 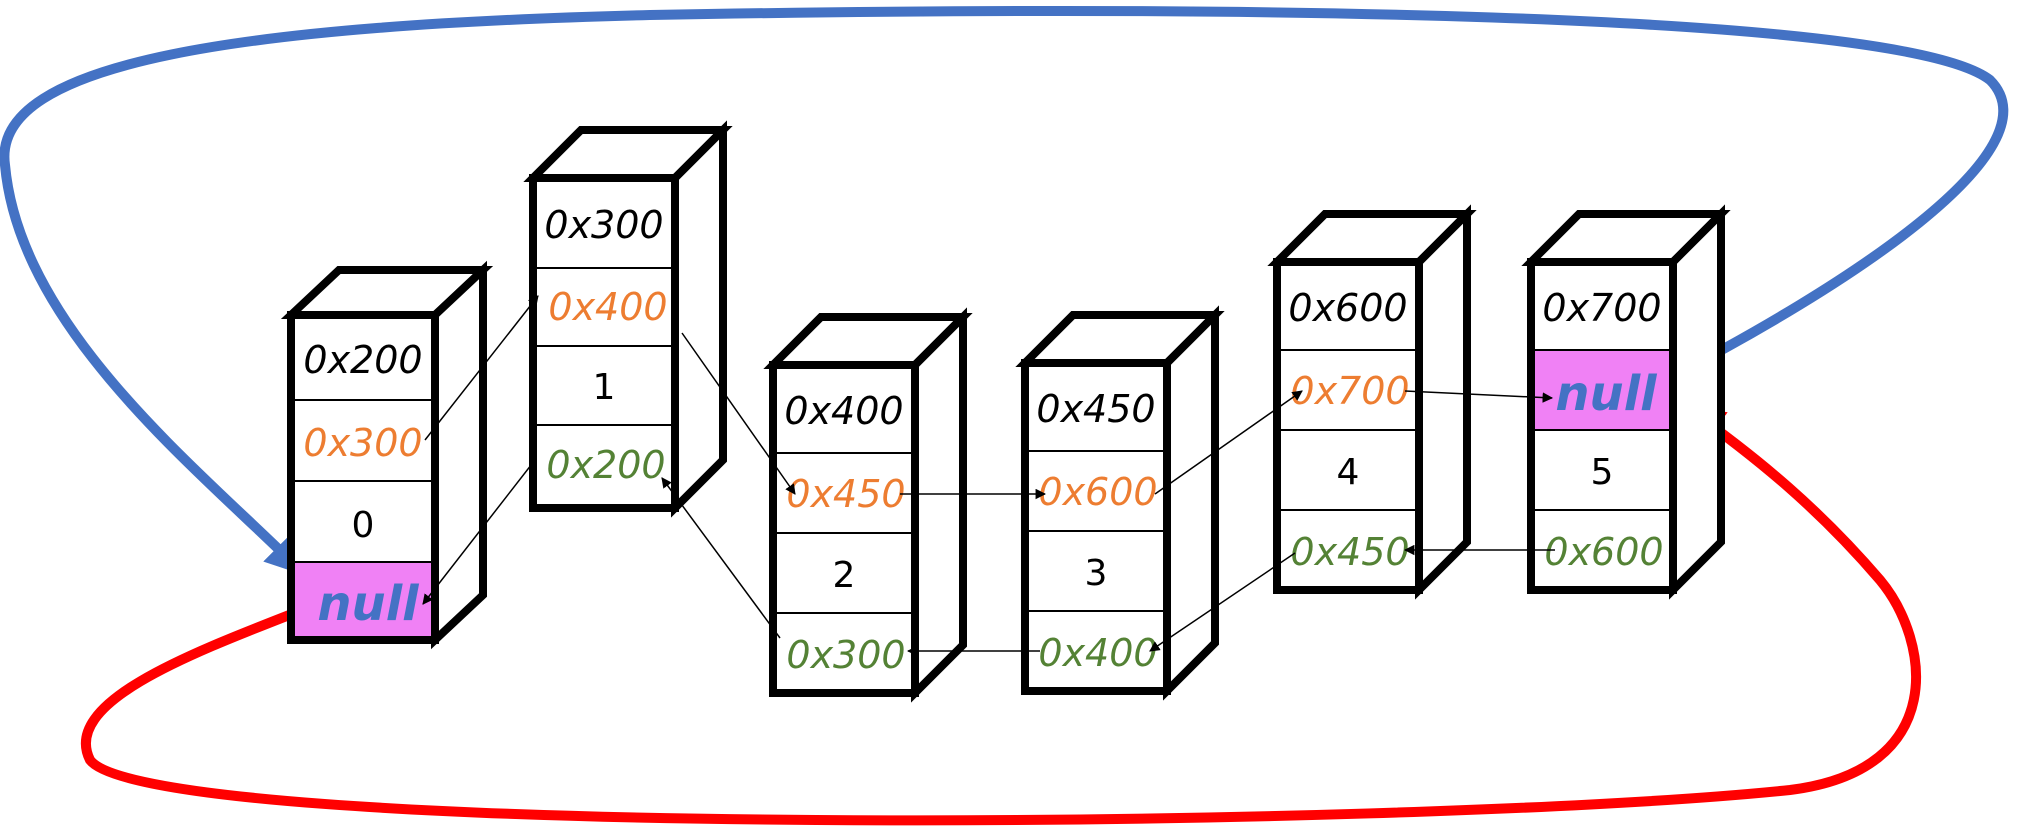 I want to click on node-1: 0x300 0x400 1 0x200, so click(x=628, y=319).